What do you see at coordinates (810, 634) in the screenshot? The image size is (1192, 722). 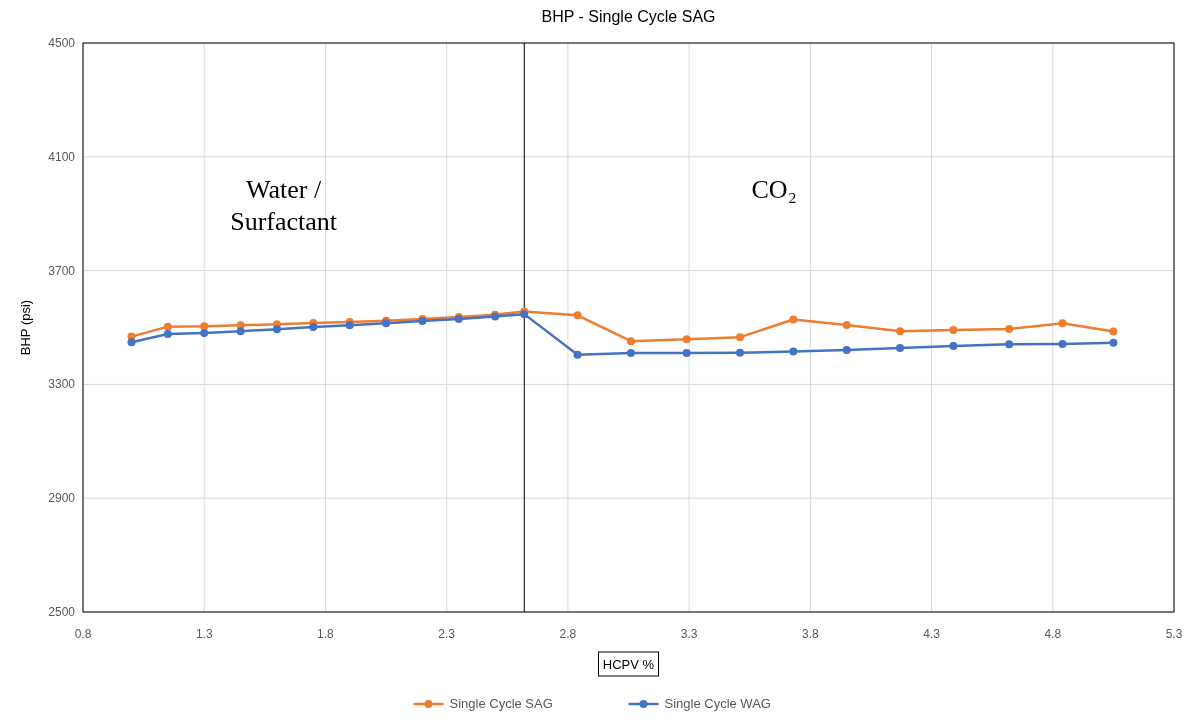 I see `x-tick-label: 3.8` at bounding box center [810, 634].